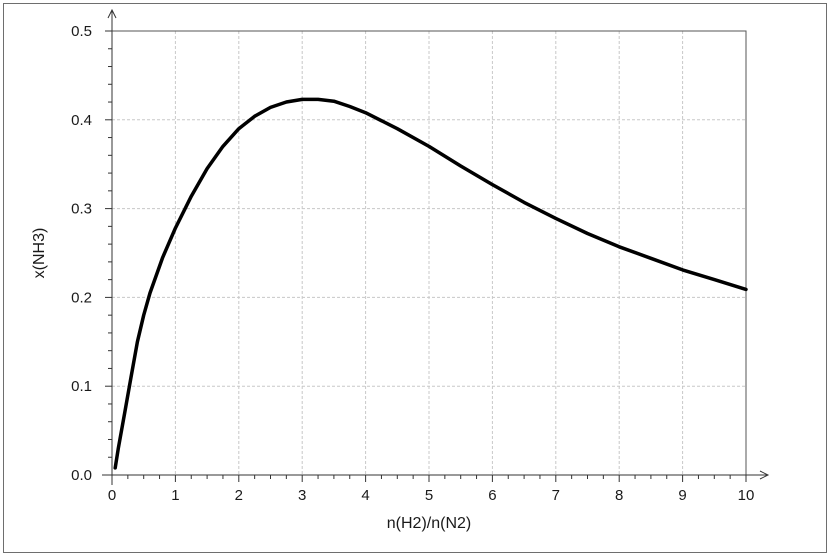 The image size is (832, 557). What do you see at coordinates (746, 495) in the screenshot?
I see `x-tick-label: 10` at bounding box center [746, 495].